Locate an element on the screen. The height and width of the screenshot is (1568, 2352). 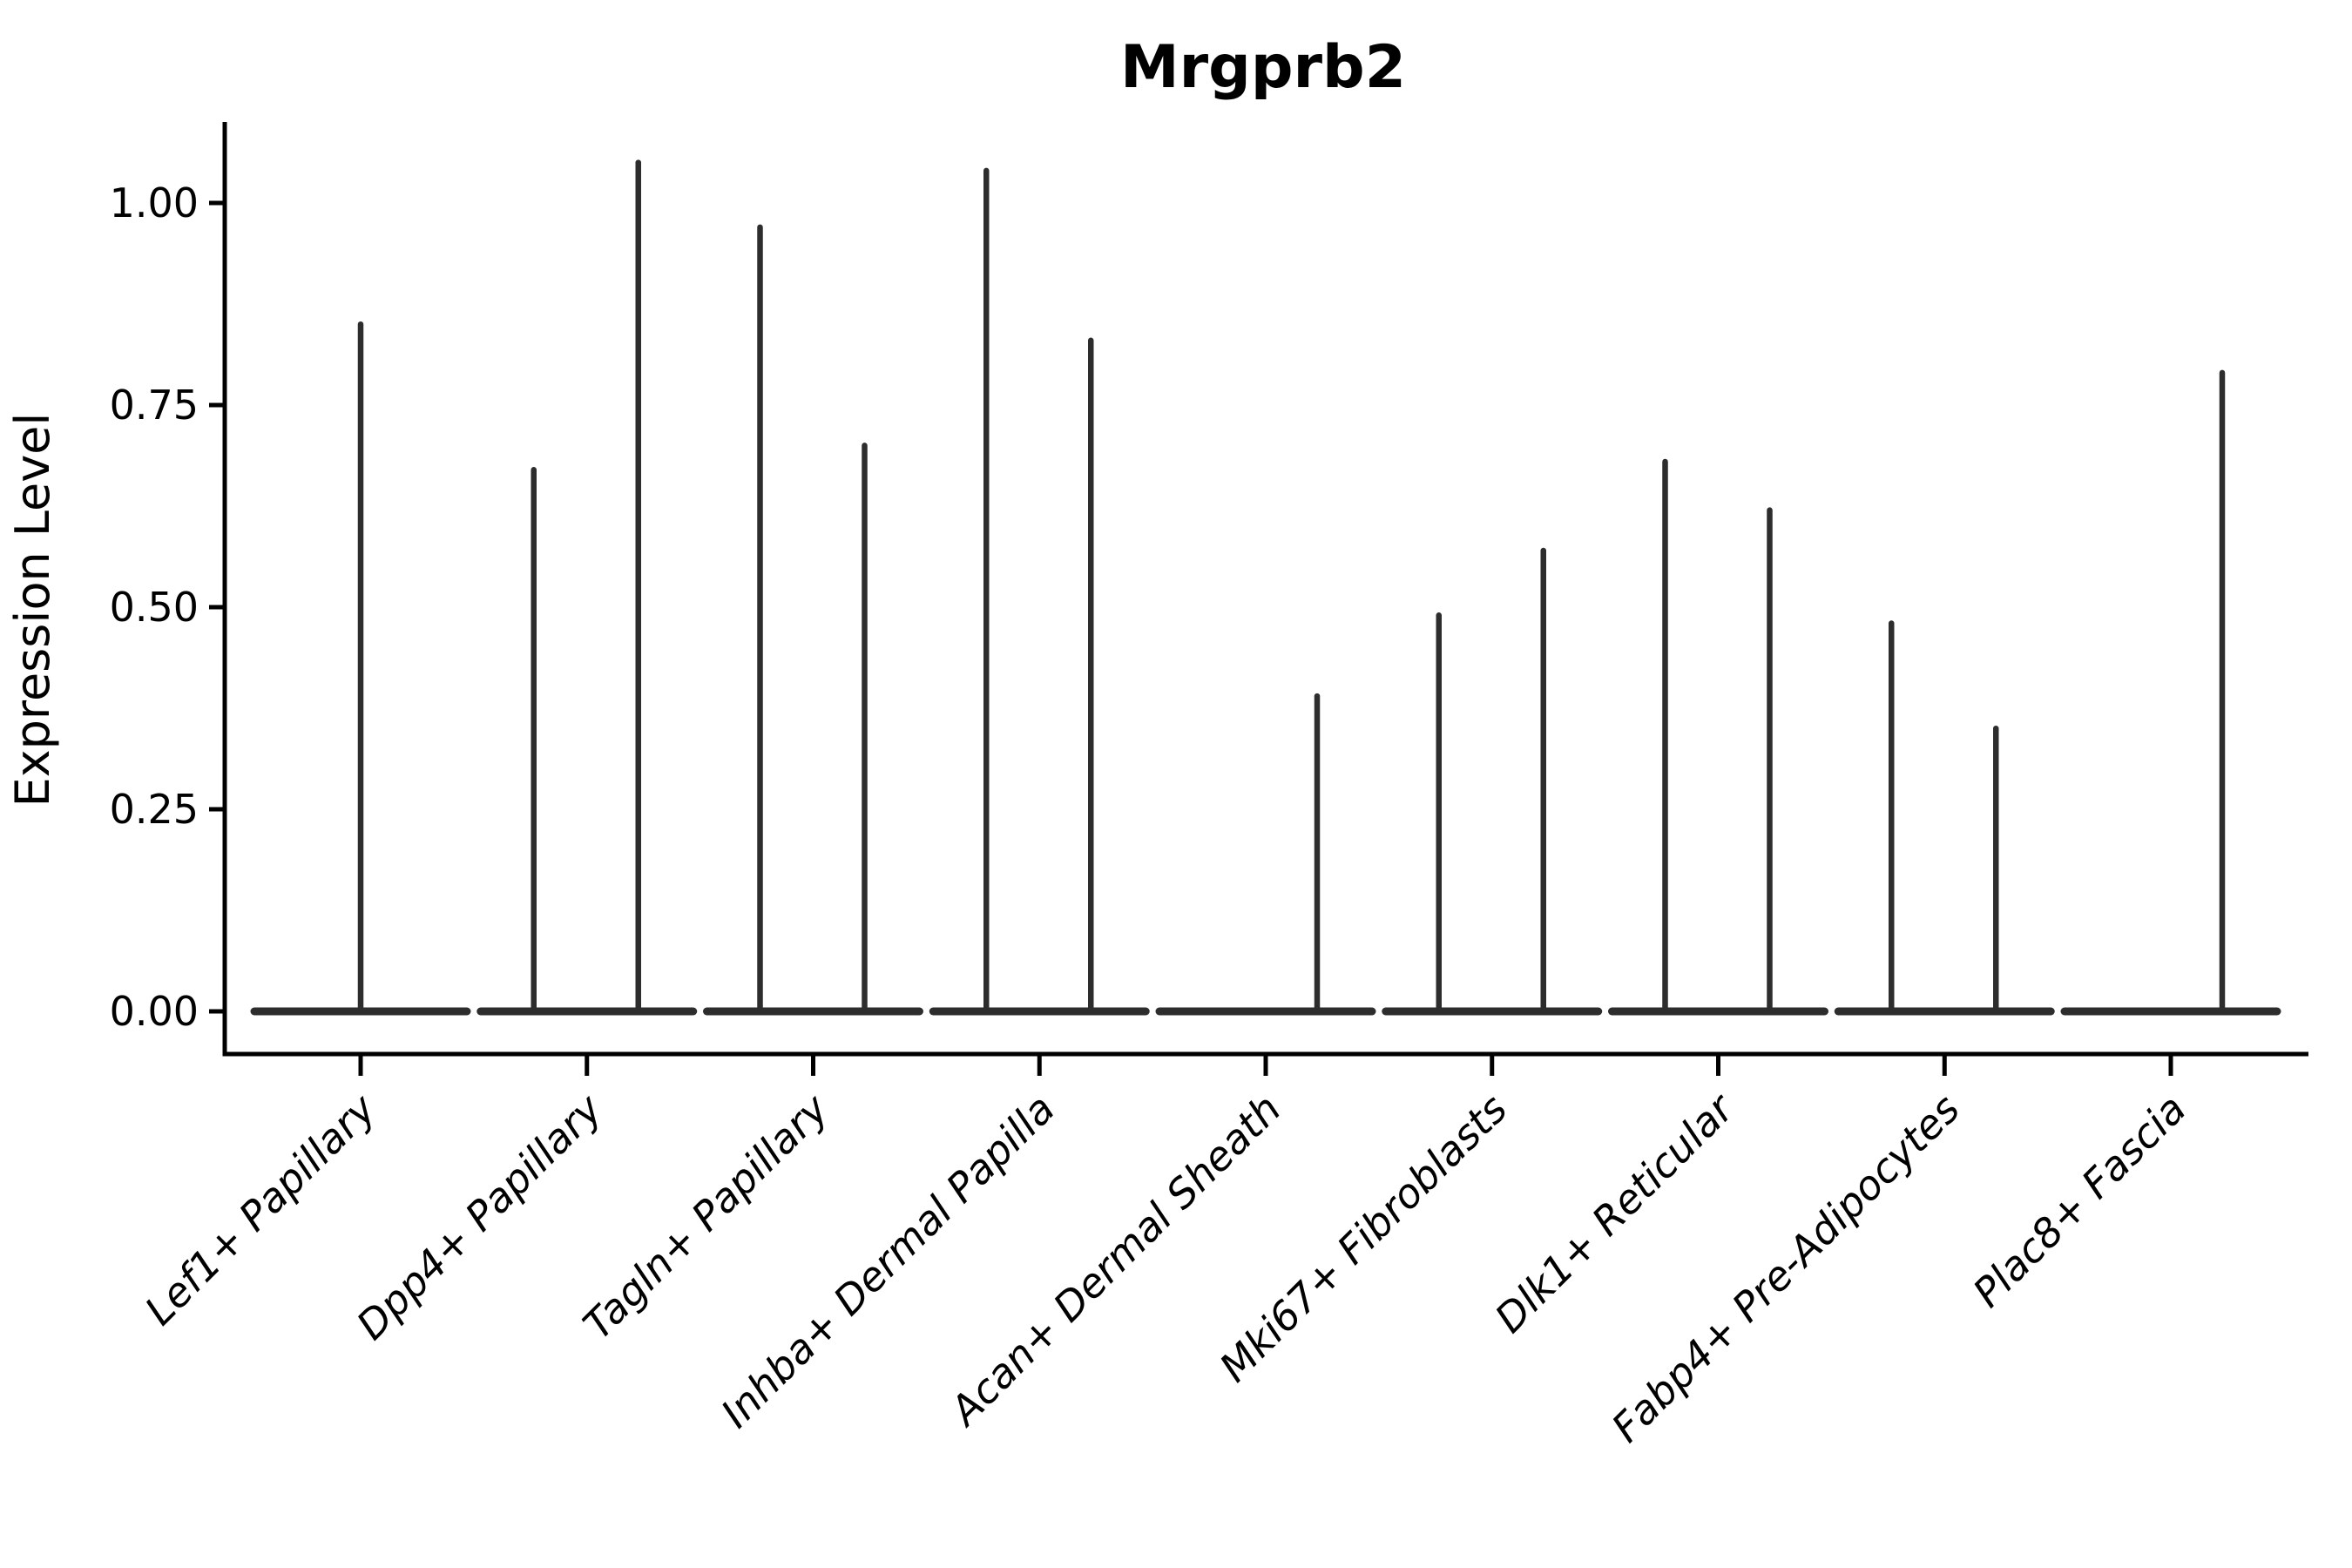
x-tick-label: Dlk1+ Reticular is located at coordinates (1615, 1212).